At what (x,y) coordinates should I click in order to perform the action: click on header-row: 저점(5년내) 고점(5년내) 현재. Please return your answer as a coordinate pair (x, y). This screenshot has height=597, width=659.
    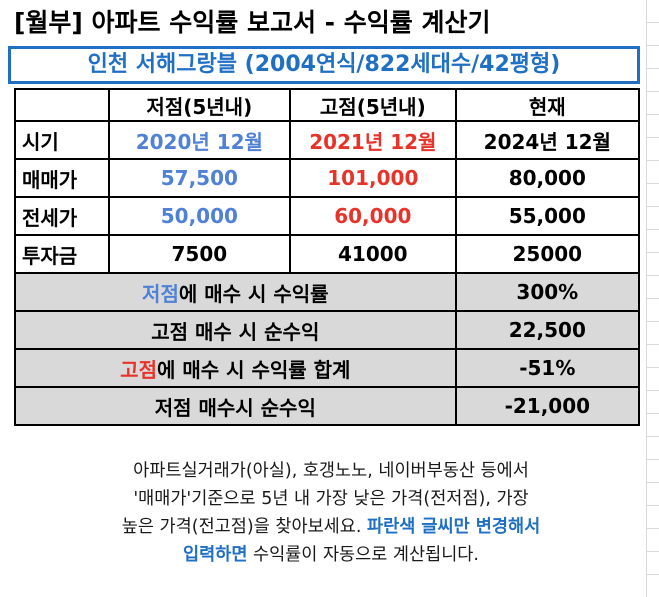
    Looking at the image, I should click on (327, 105).